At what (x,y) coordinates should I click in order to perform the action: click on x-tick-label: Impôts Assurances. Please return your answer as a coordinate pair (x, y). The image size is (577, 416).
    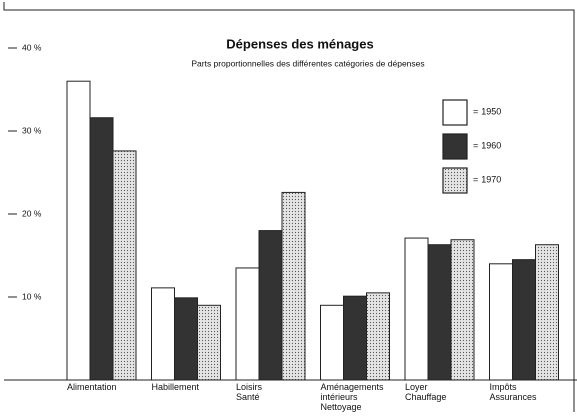
    Looking at the image, I should click on (514, 392).